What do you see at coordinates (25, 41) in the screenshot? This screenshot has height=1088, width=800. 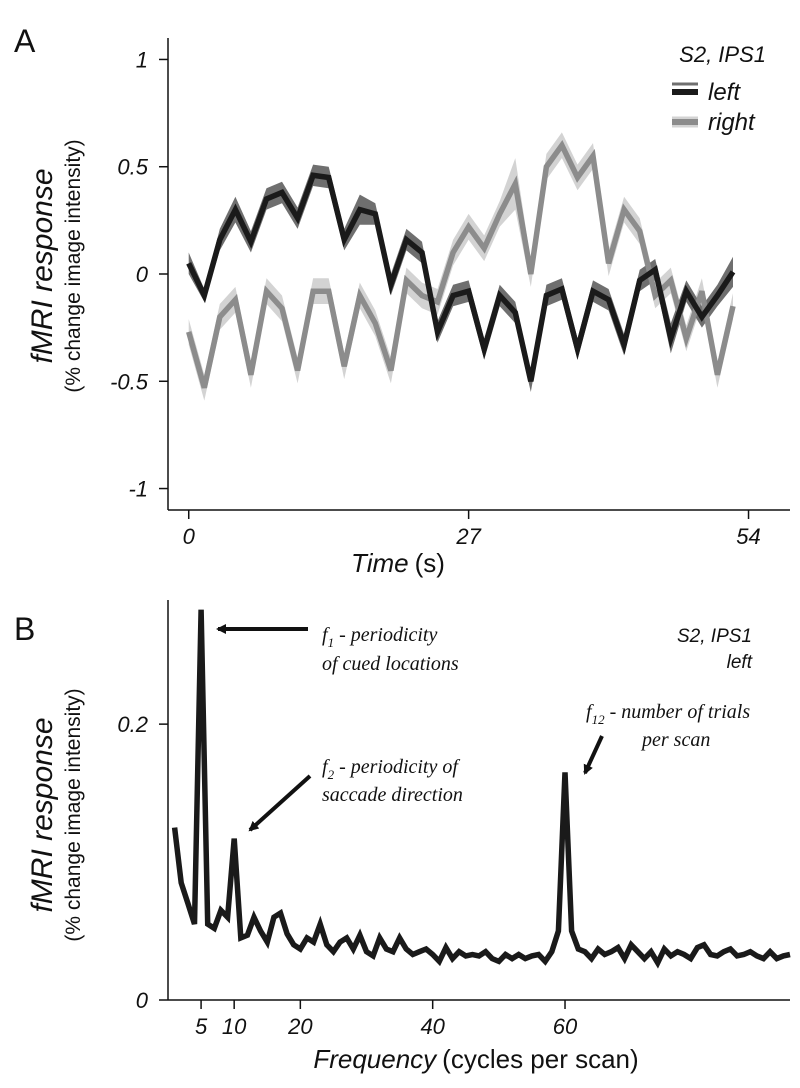 I see `panel-a-letter: A` at bounding box center [25, 41].